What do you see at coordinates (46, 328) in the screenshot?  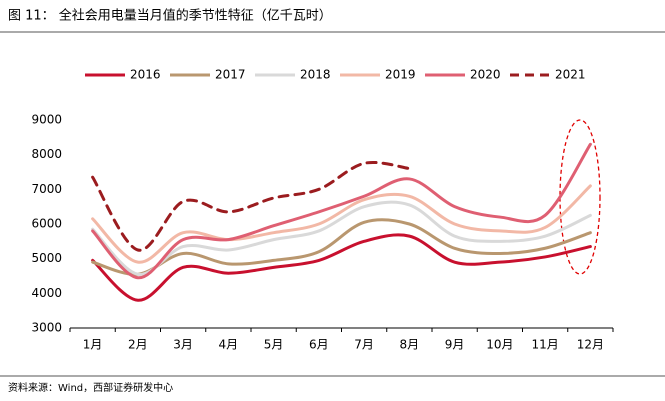 I see `y-tick-label: 3000` at bounding box center [46, 328].